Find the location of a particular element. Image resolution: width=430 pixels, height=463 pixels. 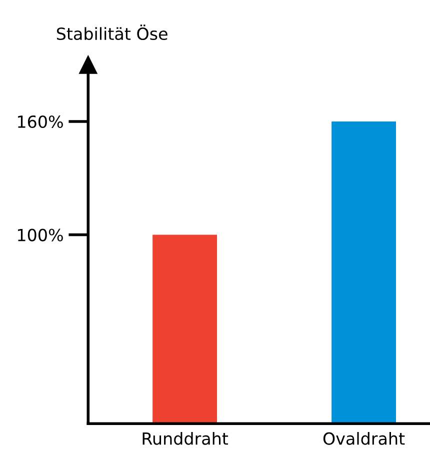

x-tick-label: Ovaldraht is located at coordinates (364, 438).